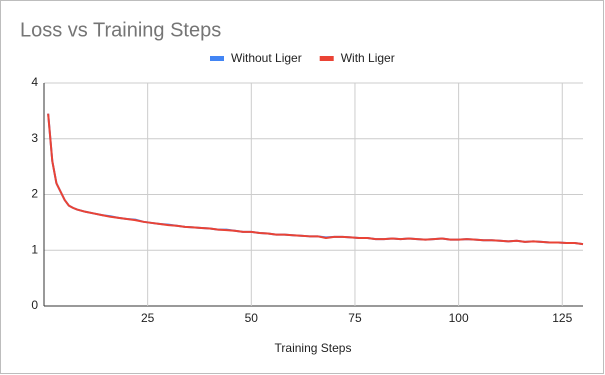  I want to click on y-tick-label: 4, so click(34, 82).